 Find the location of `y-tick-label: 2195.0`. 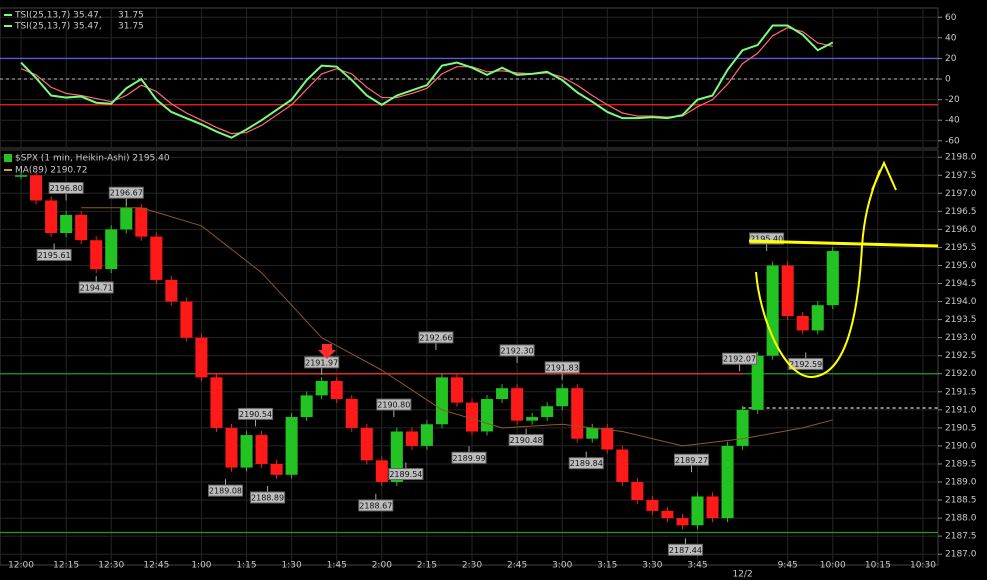

y-tick-label: 2195.0 is located at coordinates (961, 266).